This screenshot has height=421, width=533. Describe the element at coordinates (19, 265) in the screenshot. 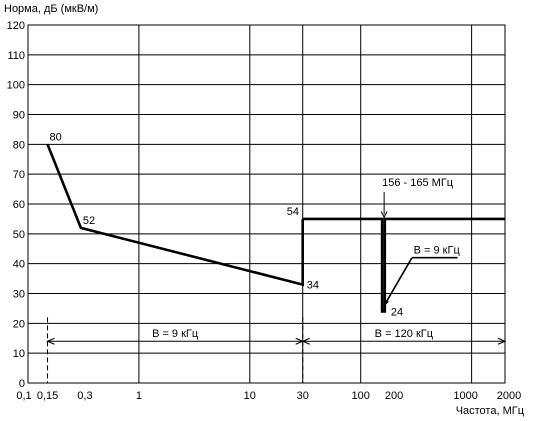

I see `y-tick-label: 40` at that location.